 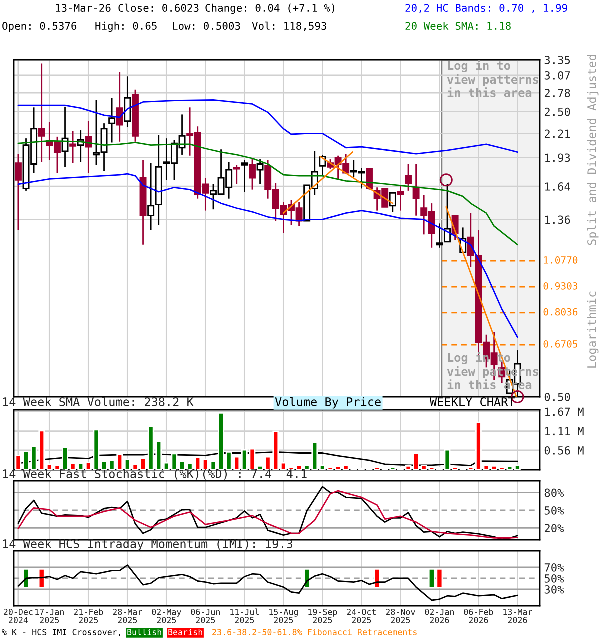 What do you see at coordinates (328, 403) in the screenshot?
I see `text: Volume By Price` at bounding box center [328, 403].